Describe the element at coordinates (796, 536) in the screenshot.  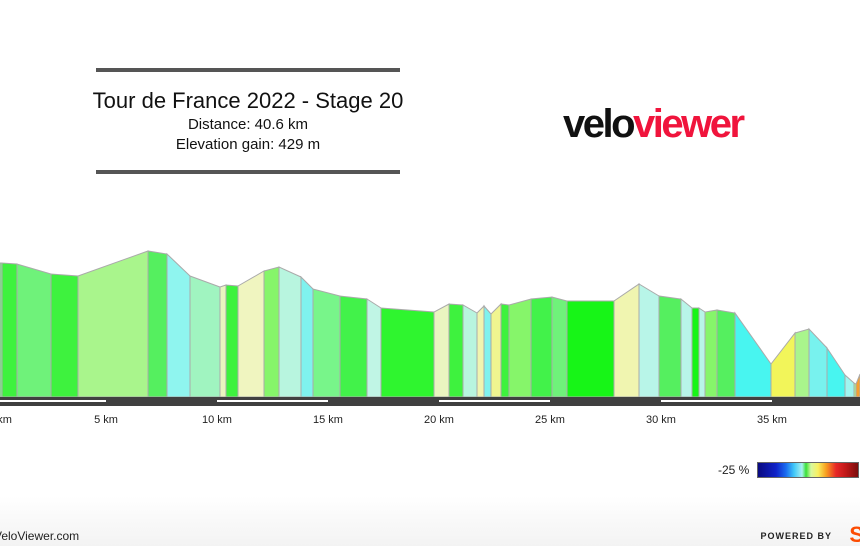
I see `powered-by-text: POWERED BY` at that location.